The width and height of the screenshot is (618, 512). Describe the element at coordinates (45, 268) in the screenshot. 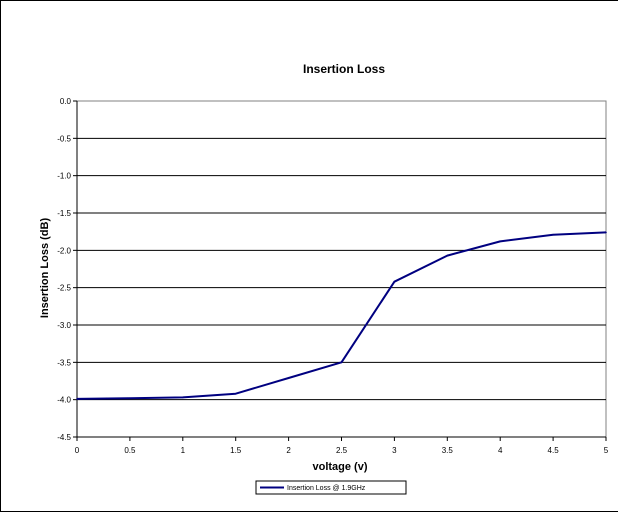

I see `y-axis-title: Insertion Loss (dB)` at that location.